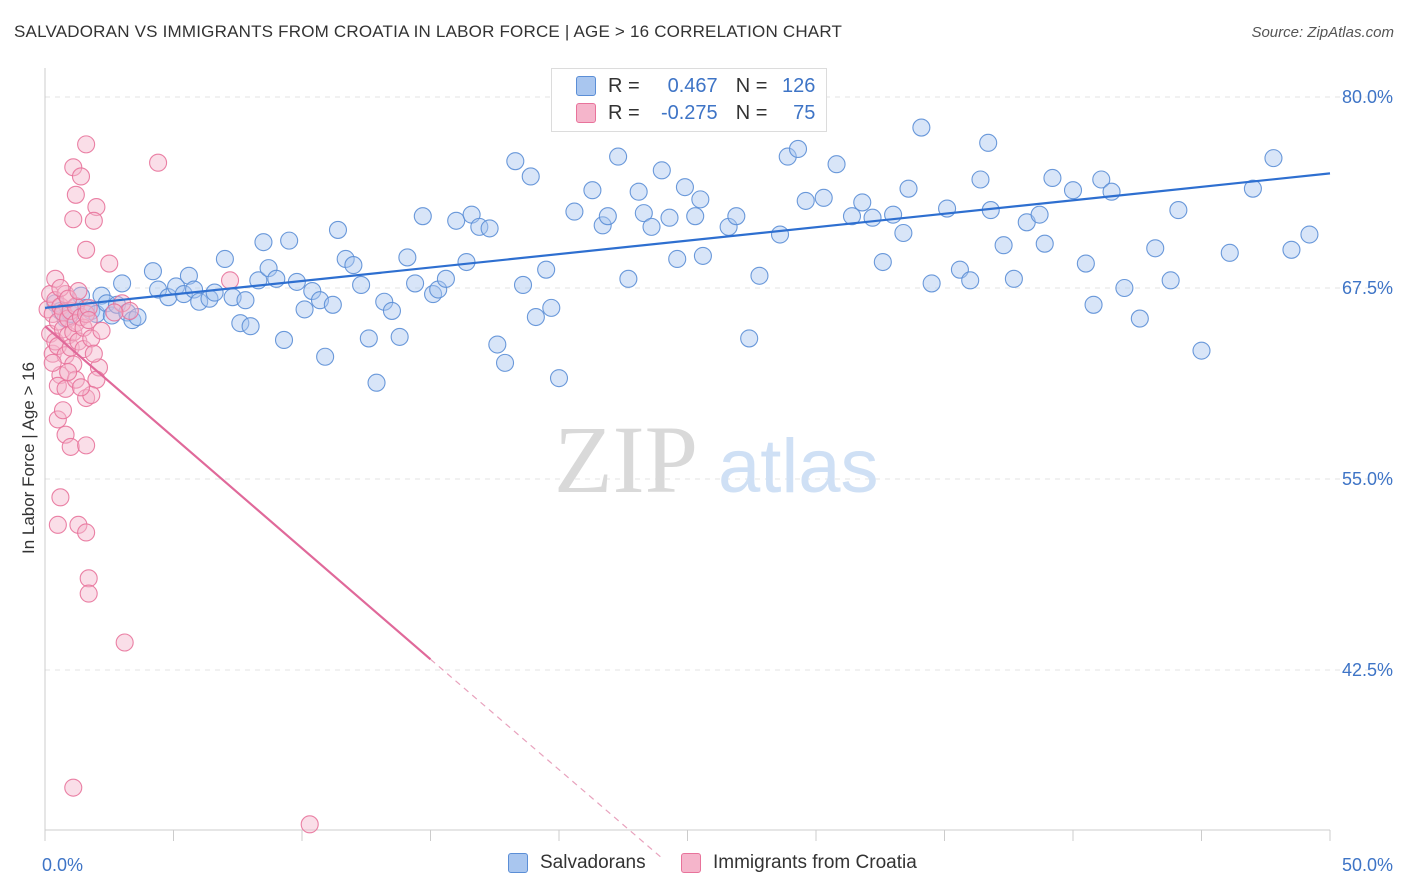  I want to click on legend-r-label: R =, so click(624, 112).